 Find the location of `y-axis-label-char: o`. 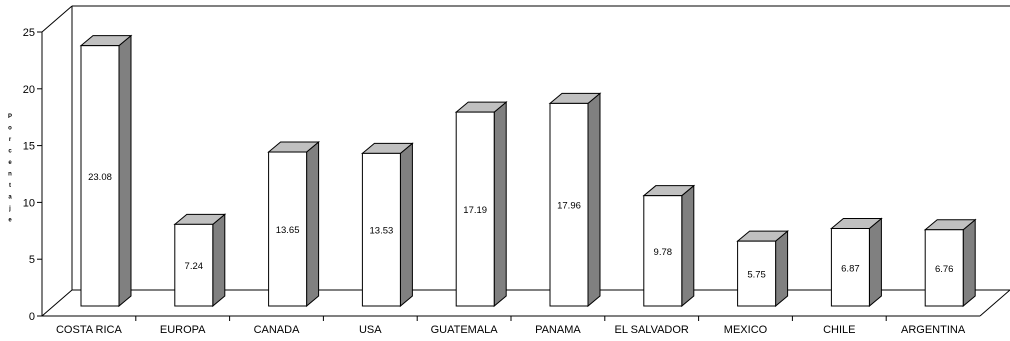

y-axis-label-char: o is located at coordinates (10, 129).